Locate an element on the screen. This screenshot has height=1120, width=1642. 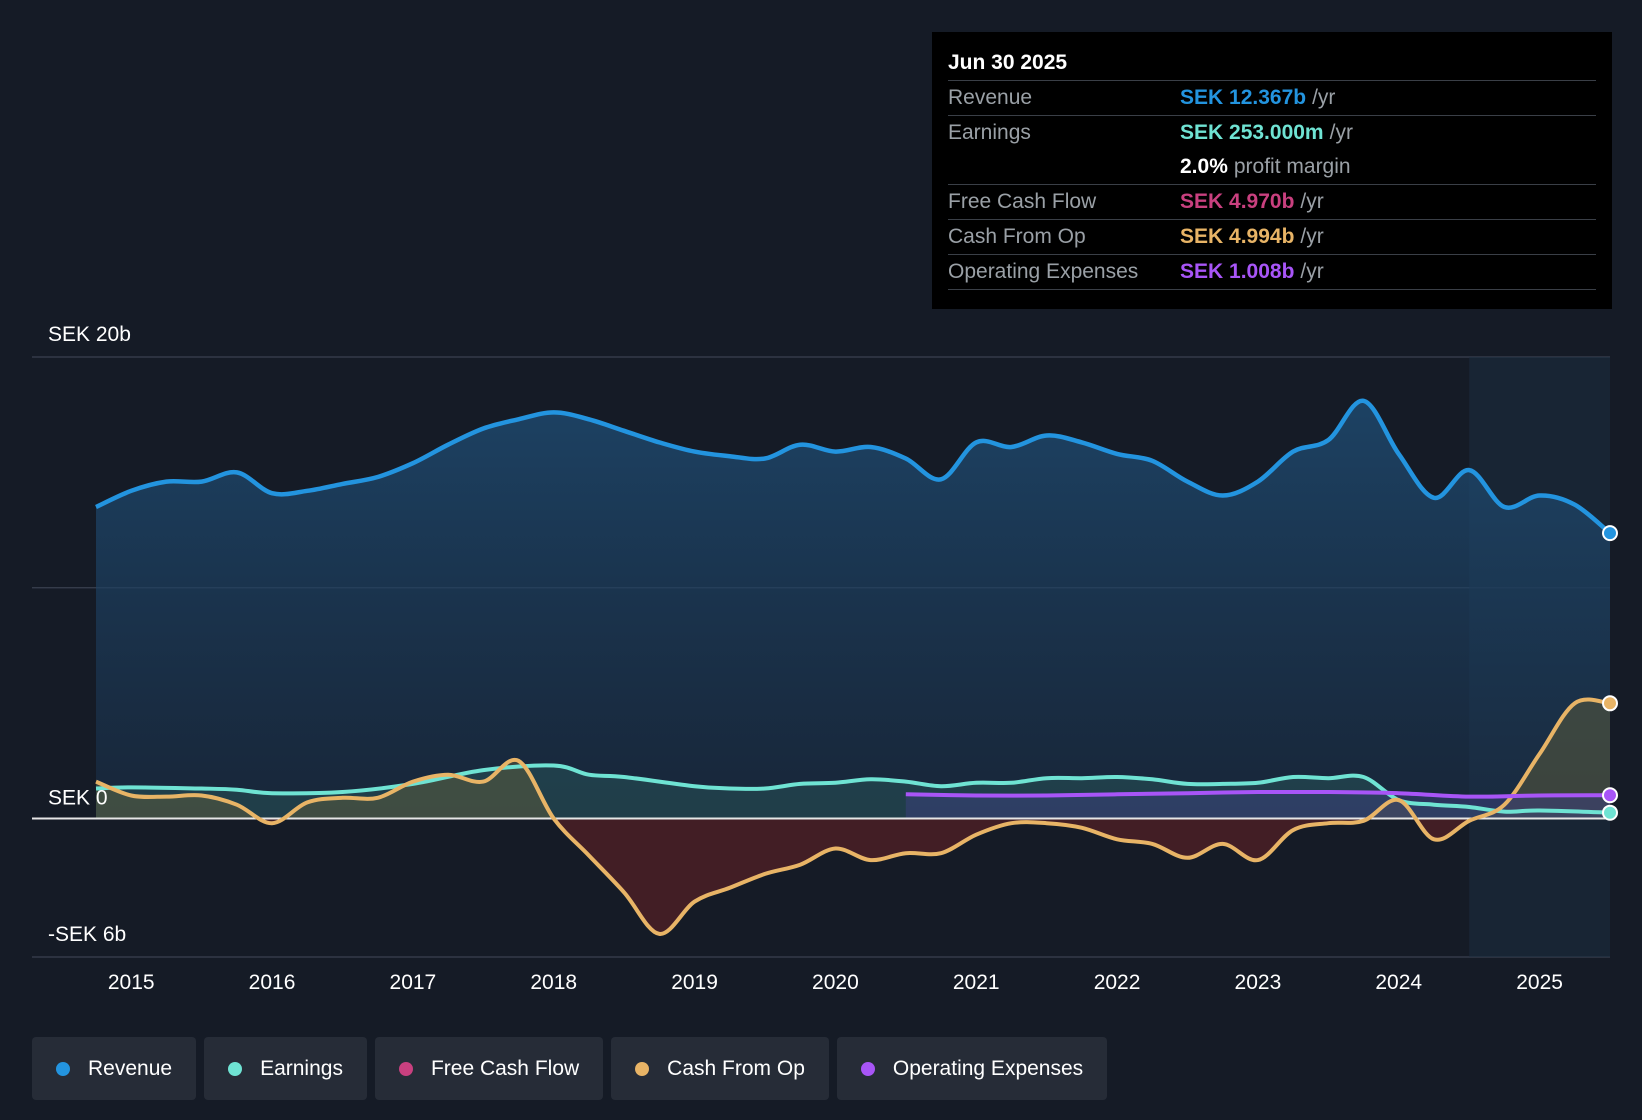
legend-item-revenue: Revenue is located at coordinates (114, 1068).